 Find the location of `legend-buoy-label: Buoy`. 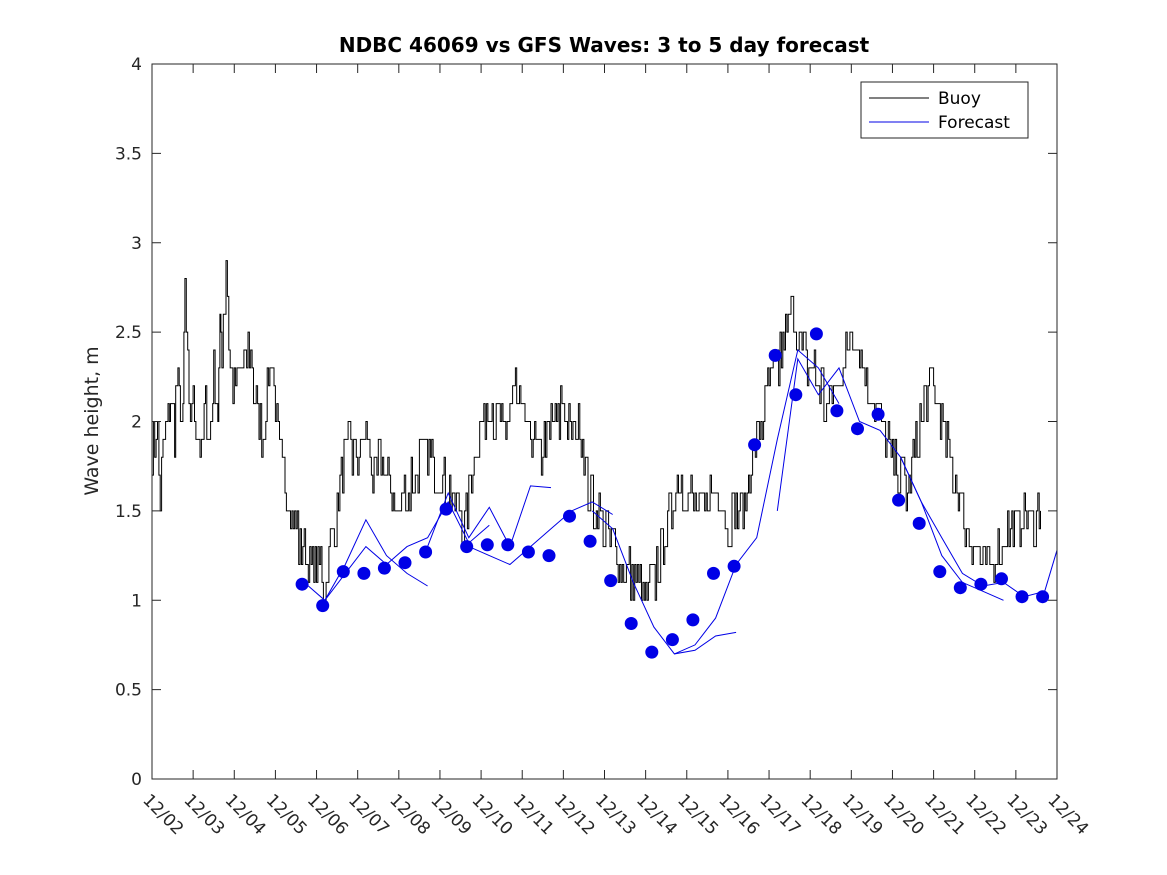

legend-buoy-label: Buoy is located at coordinates (959, 99).